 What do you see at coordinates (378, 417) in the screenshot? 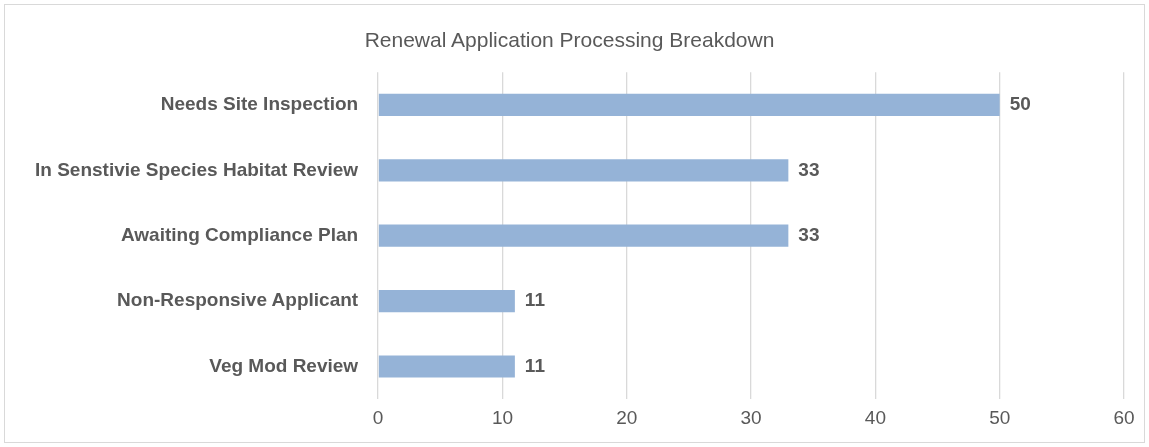
I see `x-tick-label: 0` at bounding box center [378, 417].